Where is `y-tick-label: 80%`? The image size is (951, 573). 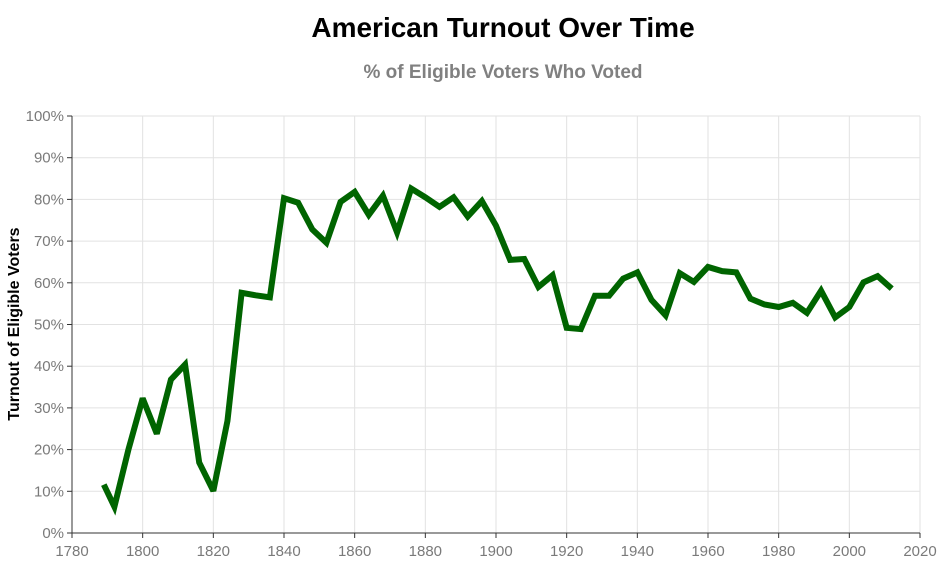
y-tick-label: 80% is located at coordinates (49, 199).